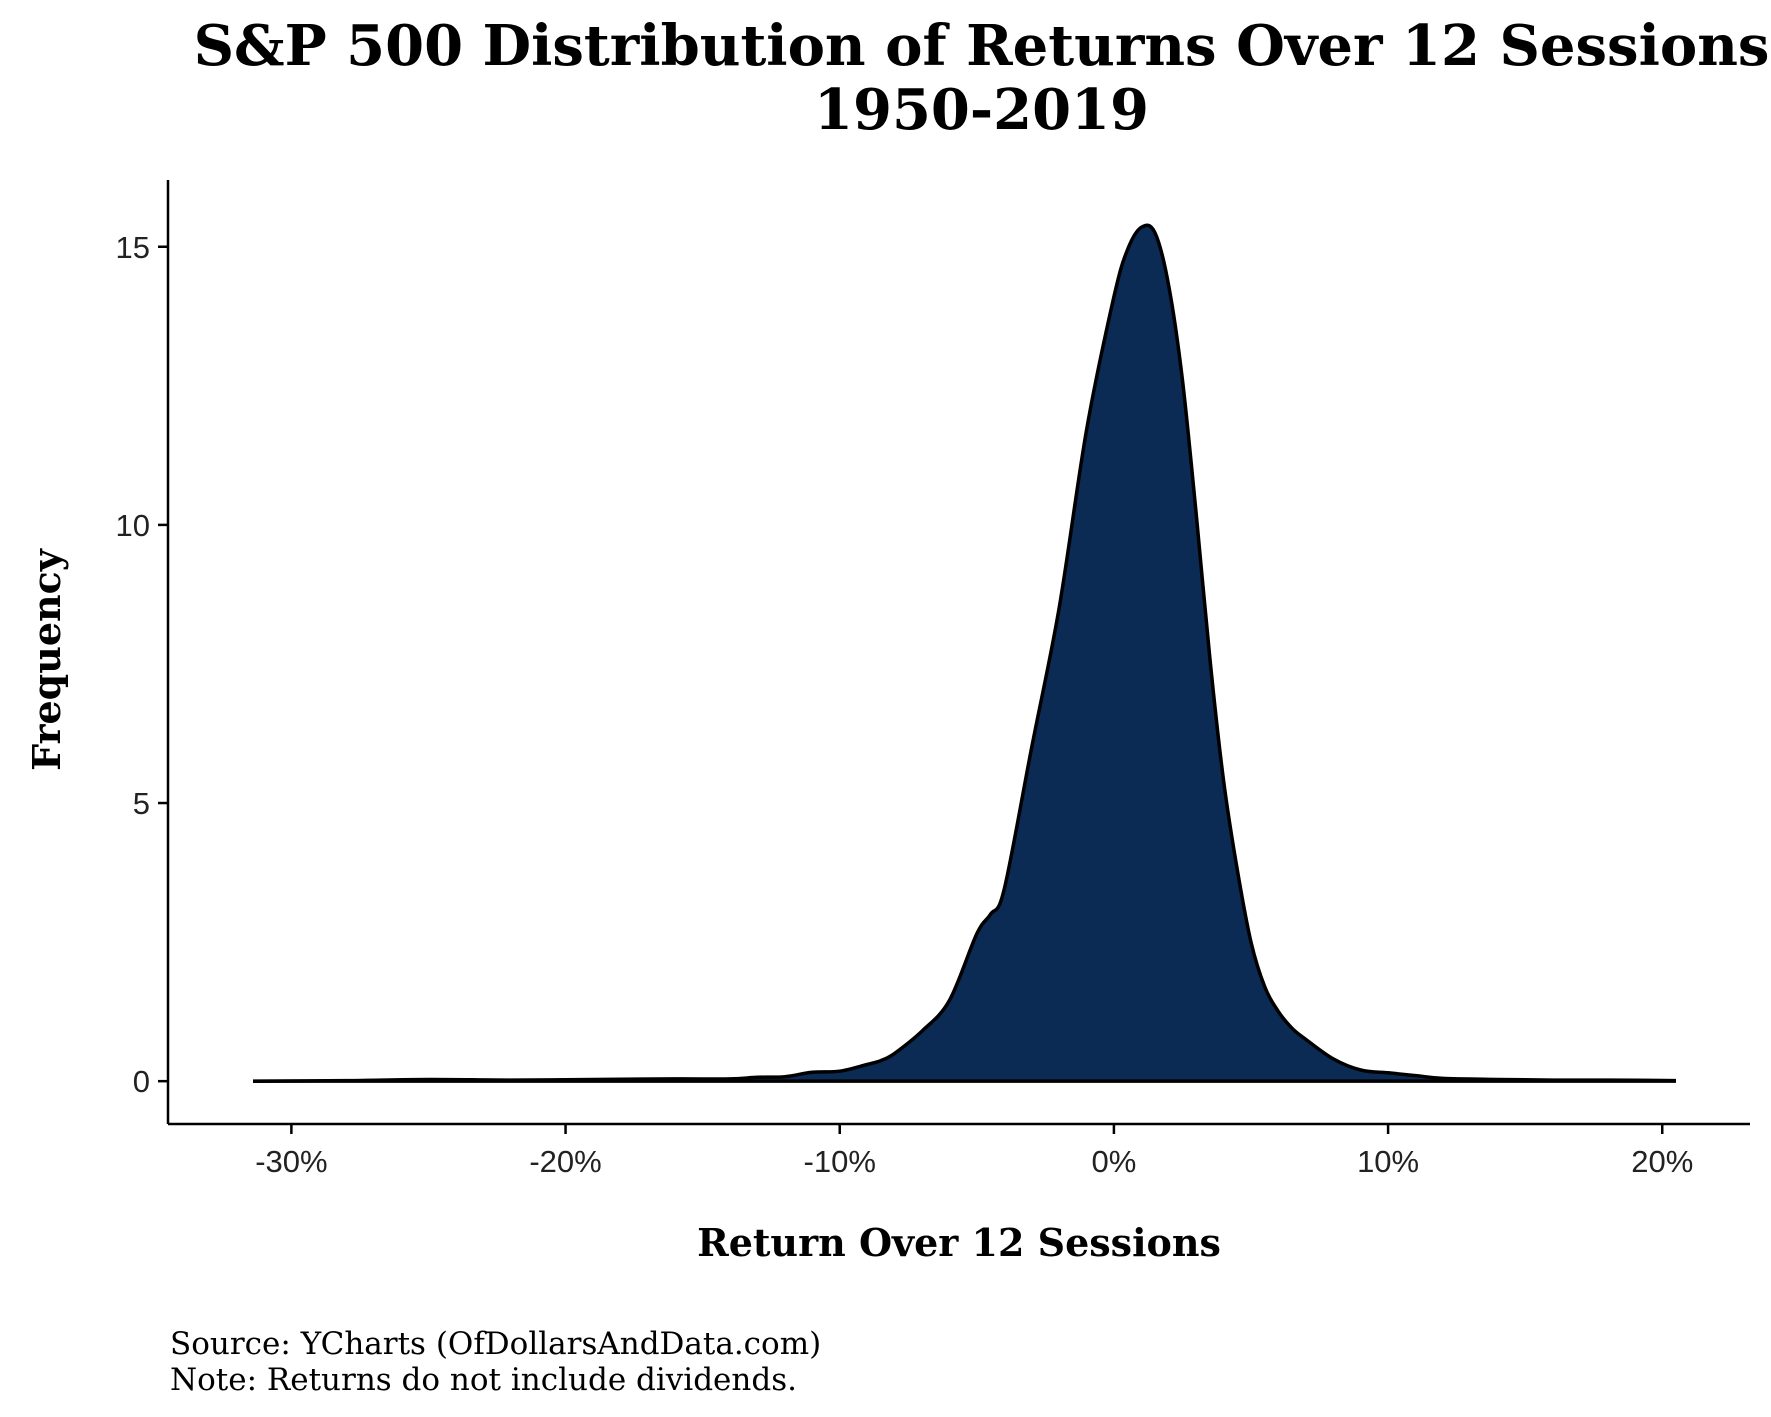 The width and height of the screenshot is (1771, 1417). Describe the element at coordinates (1662, 1161) in the screenshot. I see `x-tick-label: 20%` at that location.